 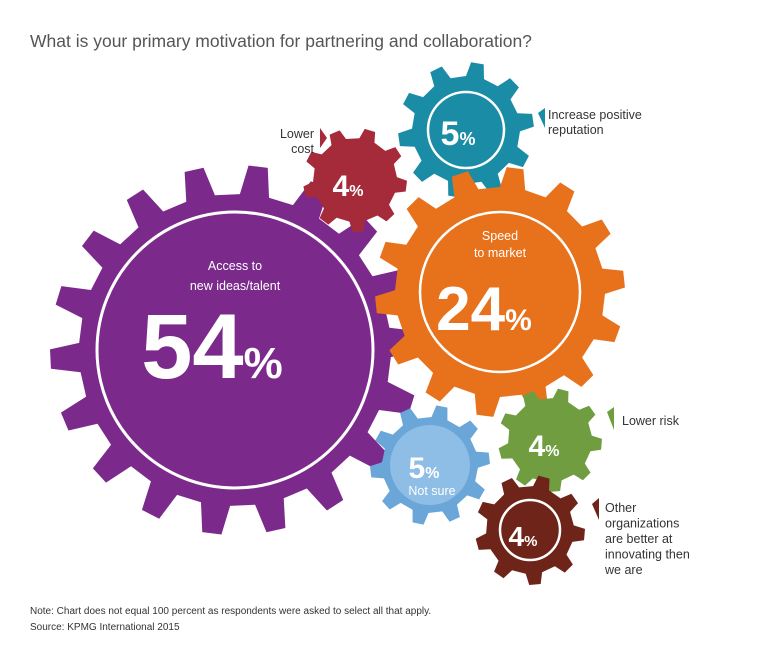 What do you see at coordinates (192, 347) in the screenshot?
I see `value-number-access: 54` at bounding box center [192, 347].